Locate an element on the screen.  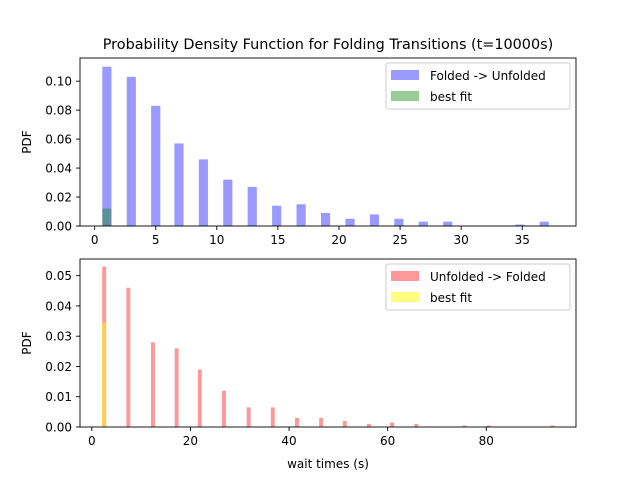
x-tick-label: 25 is located at coordinates (399, 240).